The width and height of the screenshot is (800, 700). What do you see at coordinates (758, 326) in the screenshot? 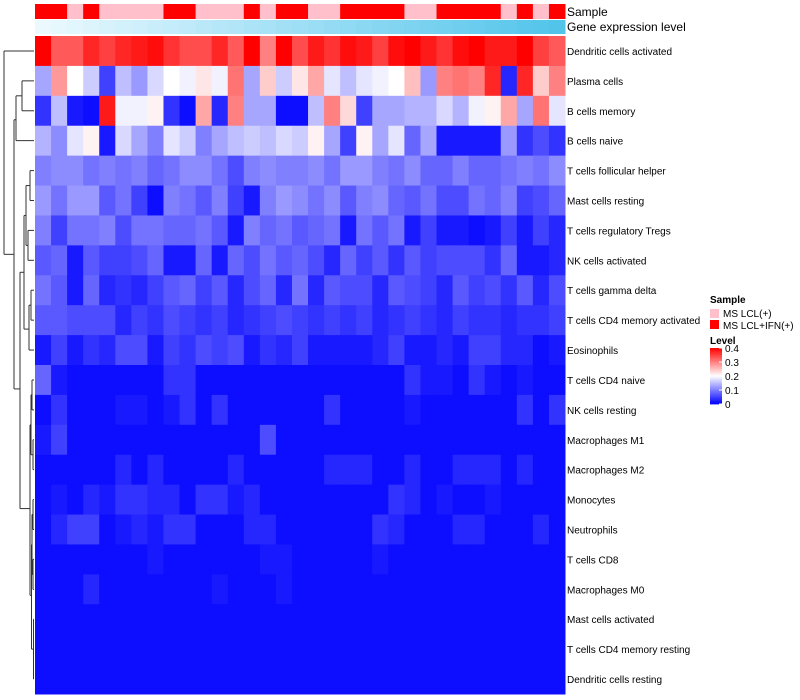
I see `sample-legend-label-red: MS LCL+IFN(+)` at bounding box center [758, 326].